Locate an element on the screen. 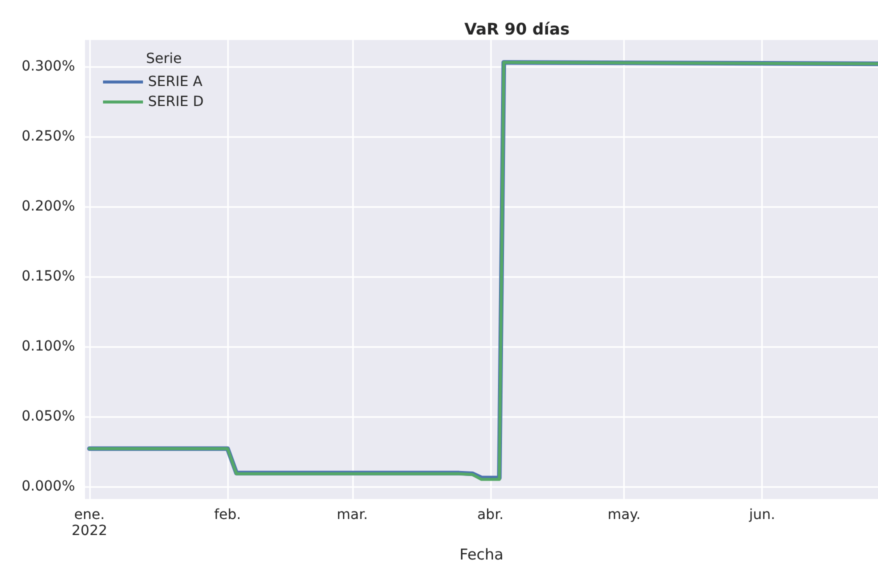 The height and width of the screenshot is (567, 878). legend-title: Serie is located at coordinates (164, 59).